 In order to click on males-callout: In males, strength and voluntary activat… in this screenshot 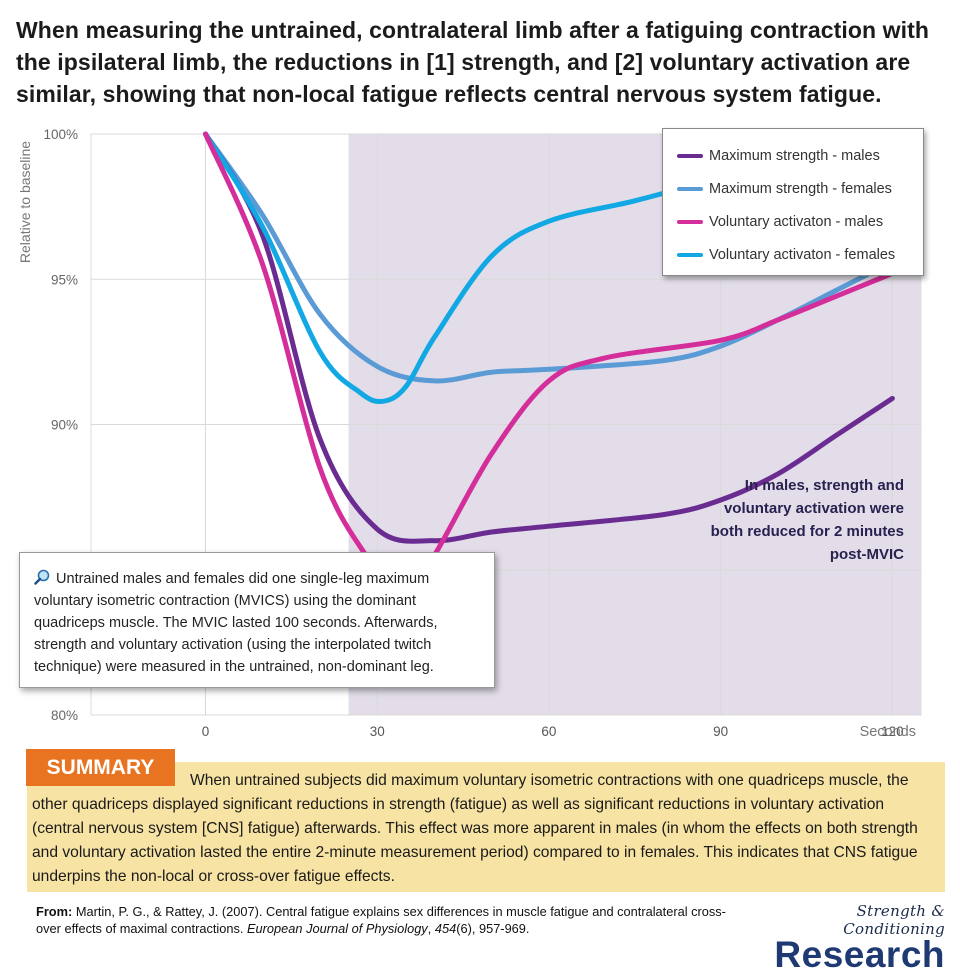, I will do `click(807, 520)`.